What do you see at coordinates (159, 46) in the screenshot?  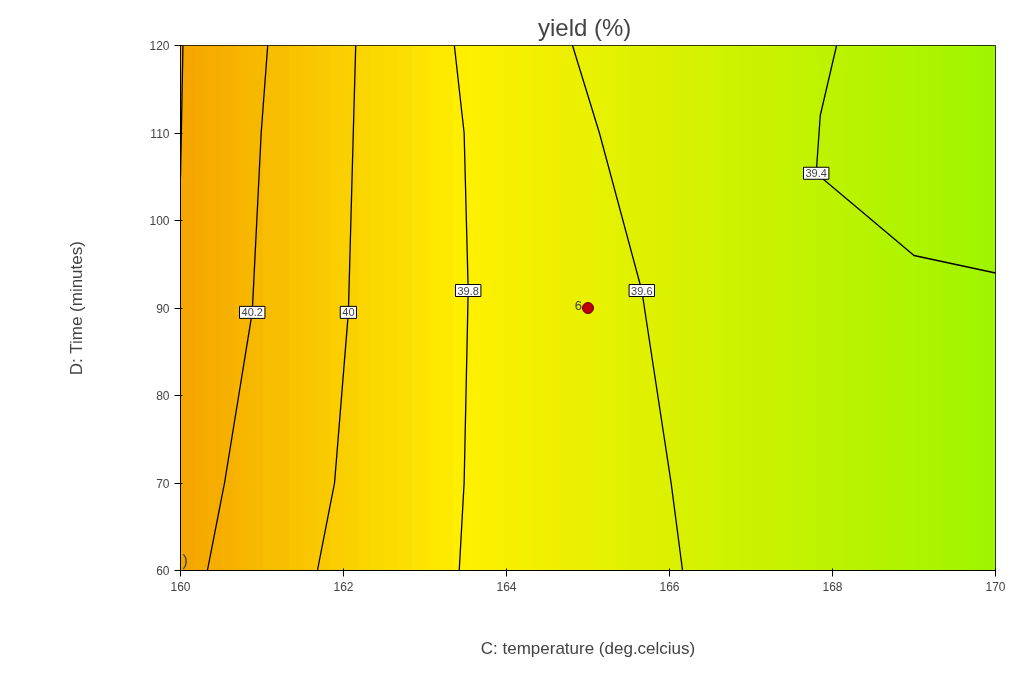 I see `y-tick-label: 120` at bounding box center [159, 46].